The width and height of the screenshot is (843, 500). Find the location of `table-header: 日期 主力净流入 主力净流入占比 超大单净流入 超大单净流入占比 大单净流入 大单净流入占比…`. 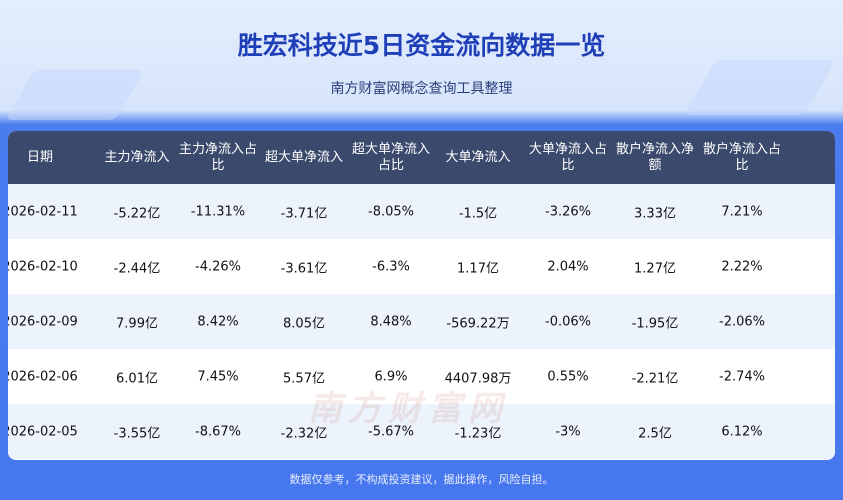

table-header: 日期 主力净流入 主力净流入占比 超大单净流入 超大单净流入占比 大单净流入 大单净流入占比… is located at coordinates (421, 157).